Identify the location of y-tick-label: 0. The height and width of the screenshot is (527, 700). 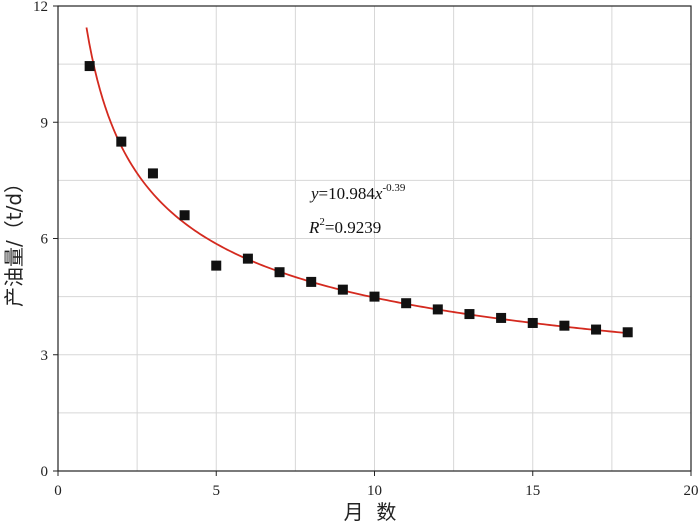
(45, 472).